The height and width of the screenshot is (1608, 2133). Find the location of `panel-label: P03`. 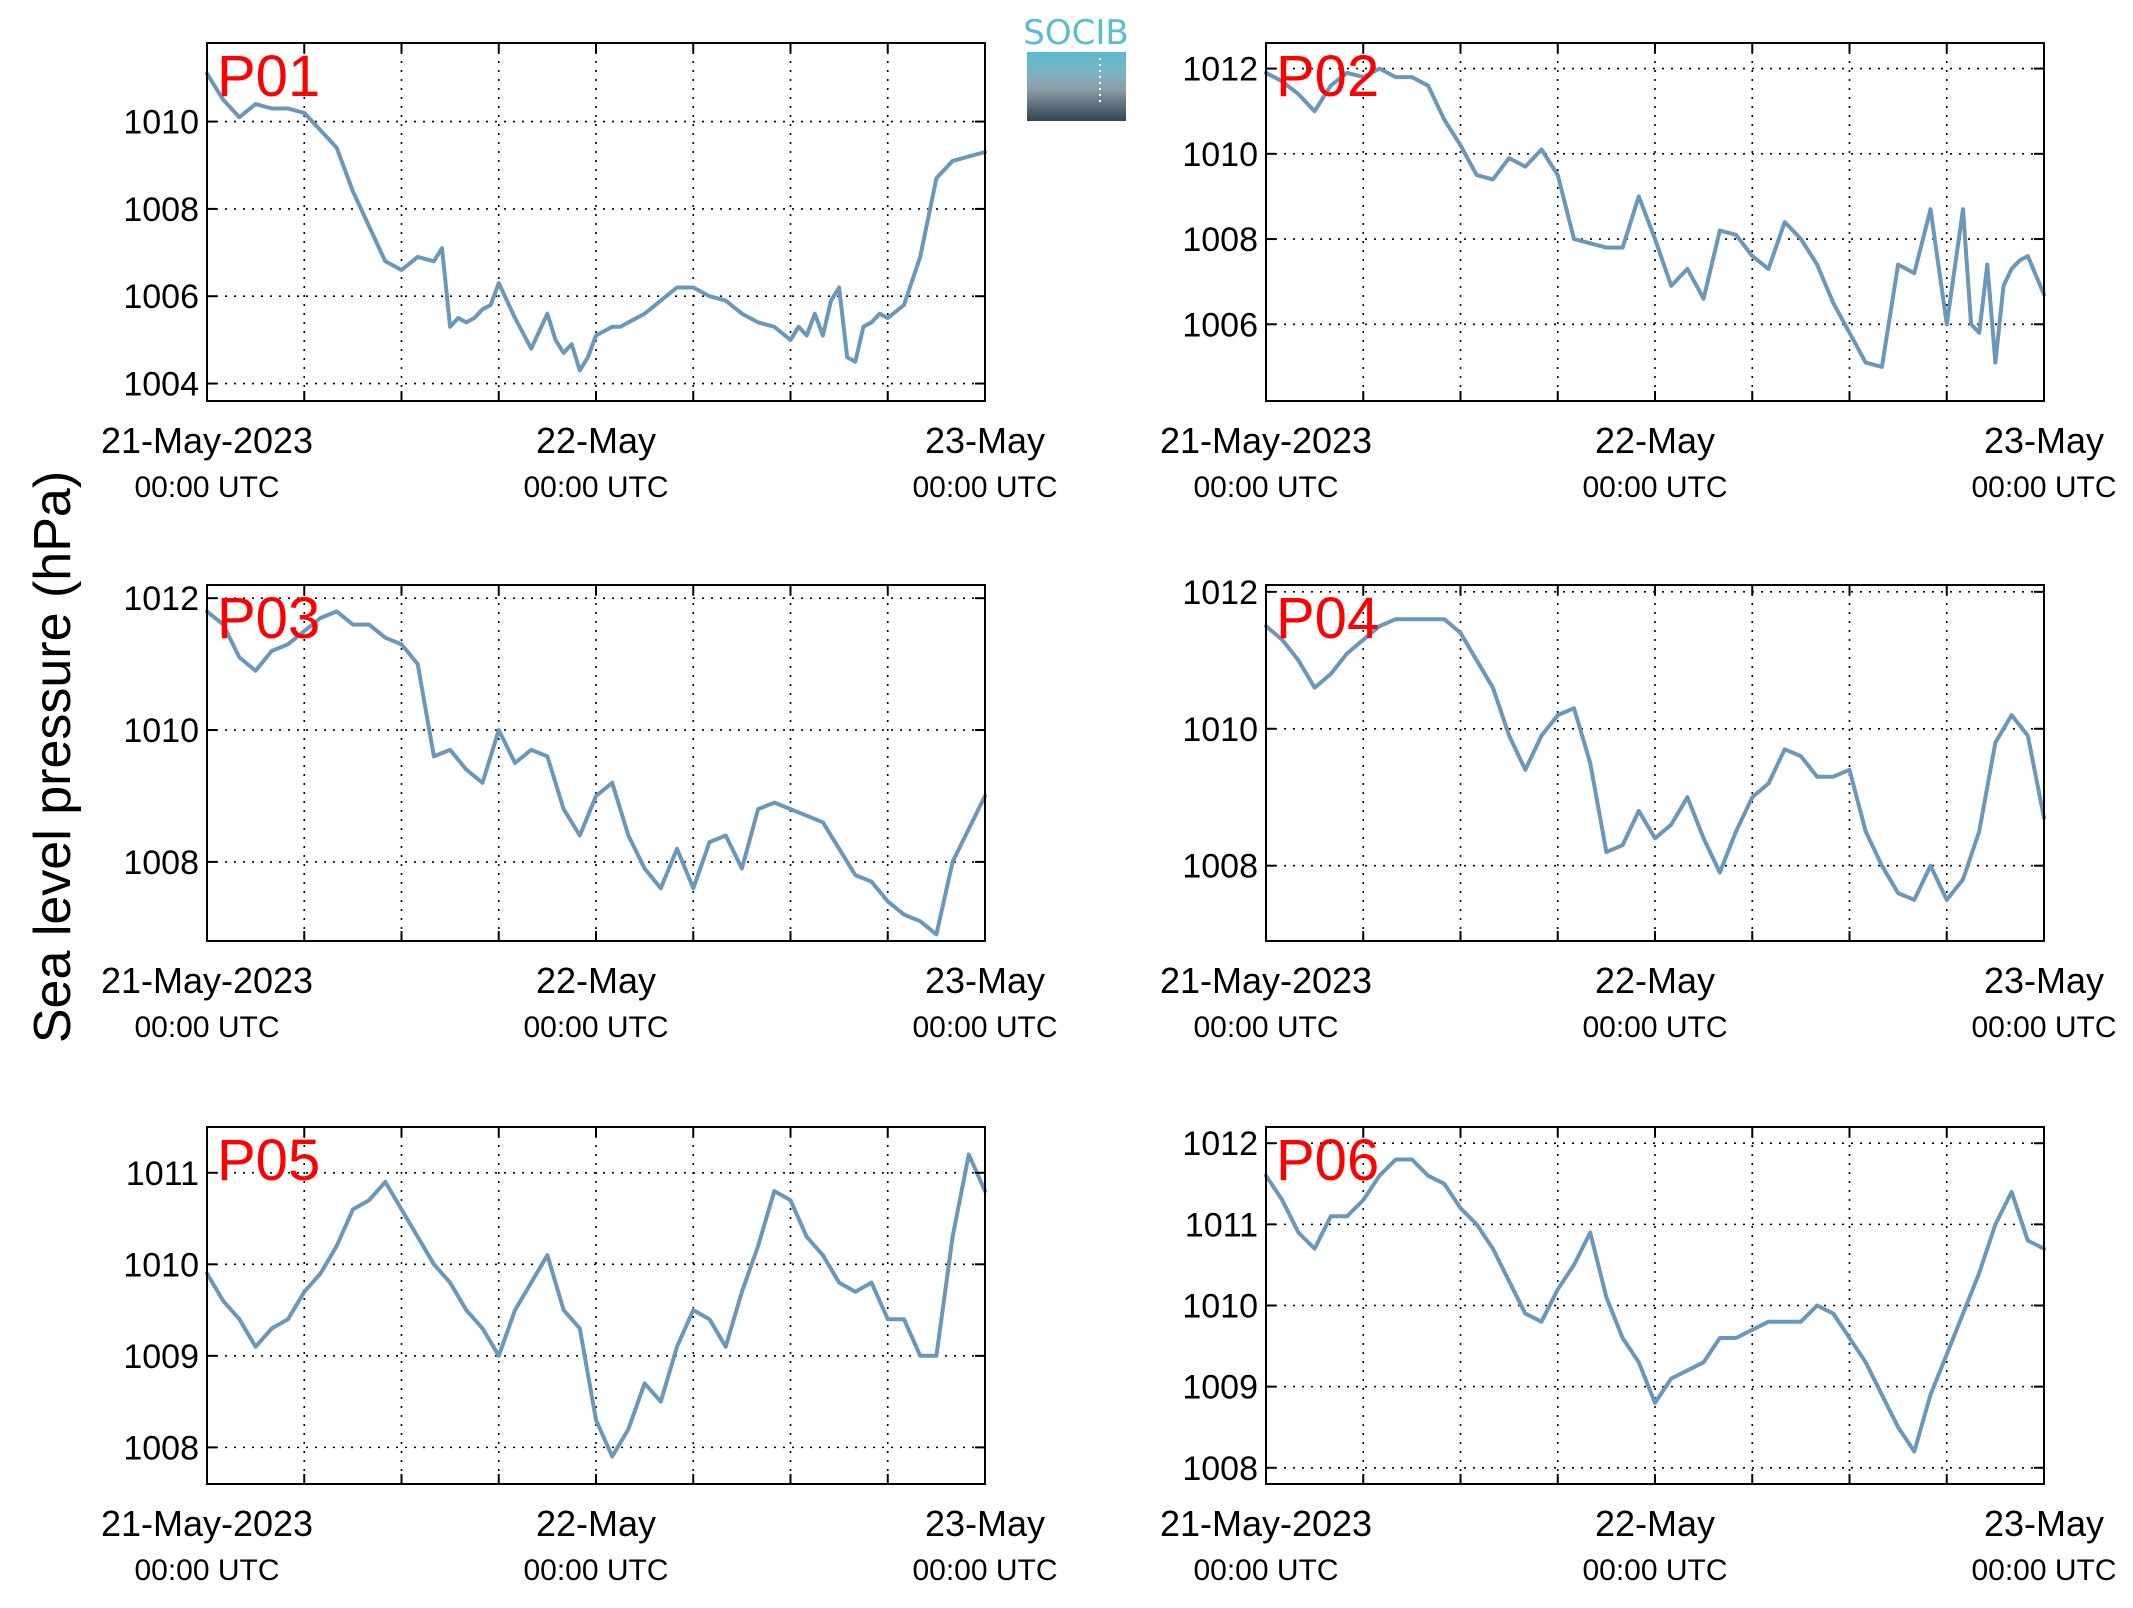

panel-label: P03 is located at coordinates (268, 618).